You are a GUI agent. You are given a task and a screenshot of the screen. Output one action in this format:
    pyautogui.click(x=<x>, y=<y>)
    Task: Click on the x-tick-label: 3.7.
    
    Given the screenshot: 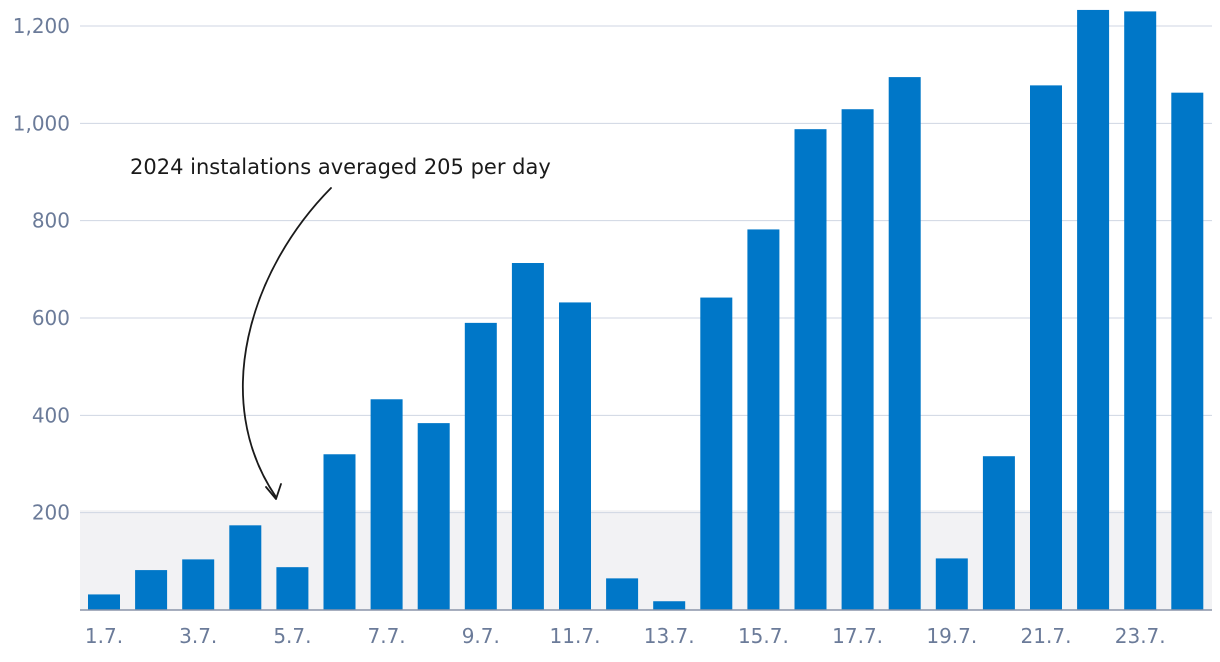 What is the action you would take?
    pyautogui.click(x=198, y=636)
    